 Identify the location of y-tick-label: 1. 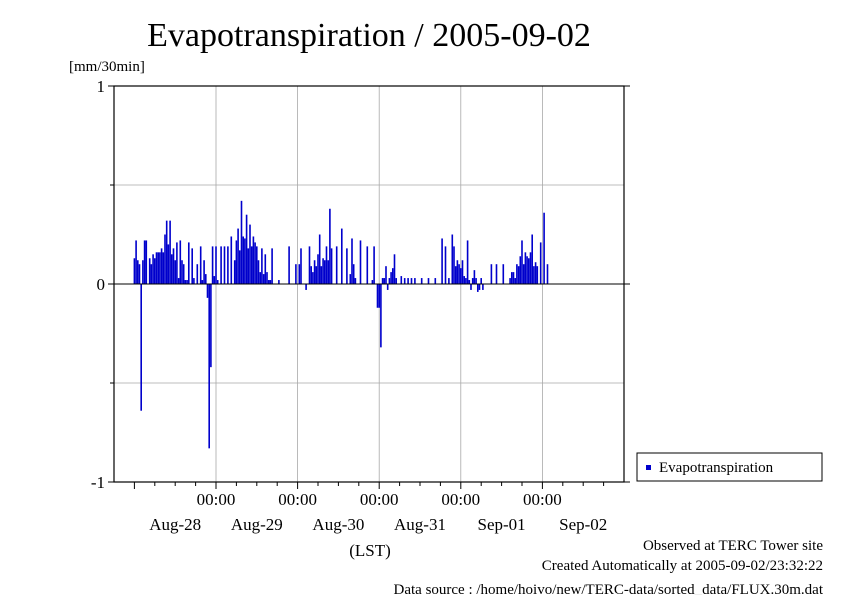
(101, 86).